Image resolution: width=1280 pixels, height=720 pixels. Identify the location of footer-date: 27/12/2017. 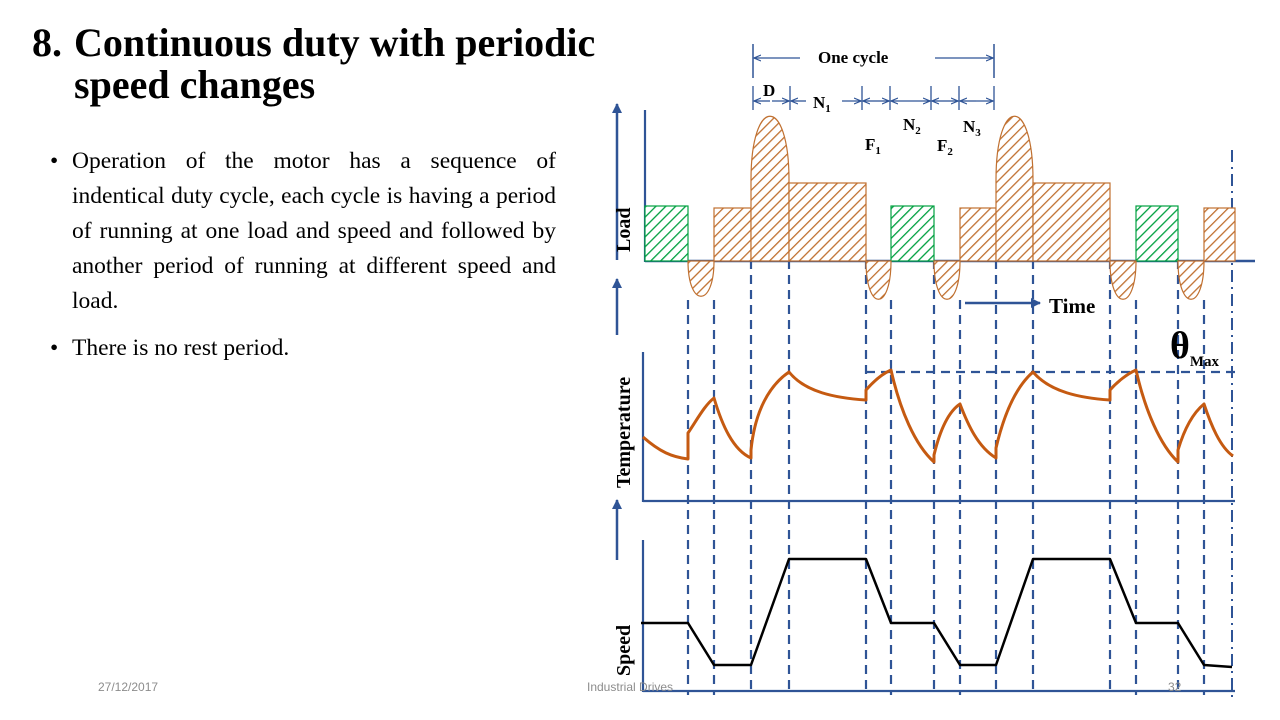
(128, 687).